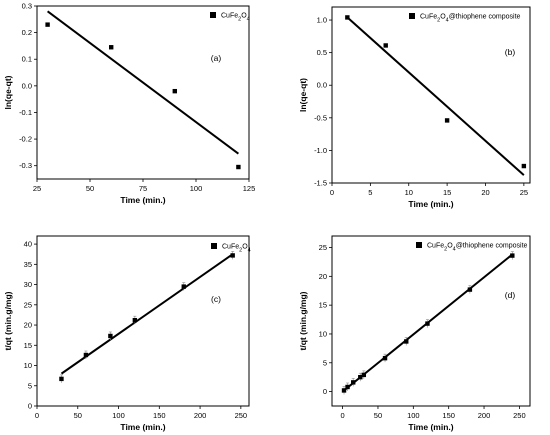  What do you see at coordinates (25, 139) in the screenshot?
I see `y-tick-label: -0.2` at bounding box center [25, 139].